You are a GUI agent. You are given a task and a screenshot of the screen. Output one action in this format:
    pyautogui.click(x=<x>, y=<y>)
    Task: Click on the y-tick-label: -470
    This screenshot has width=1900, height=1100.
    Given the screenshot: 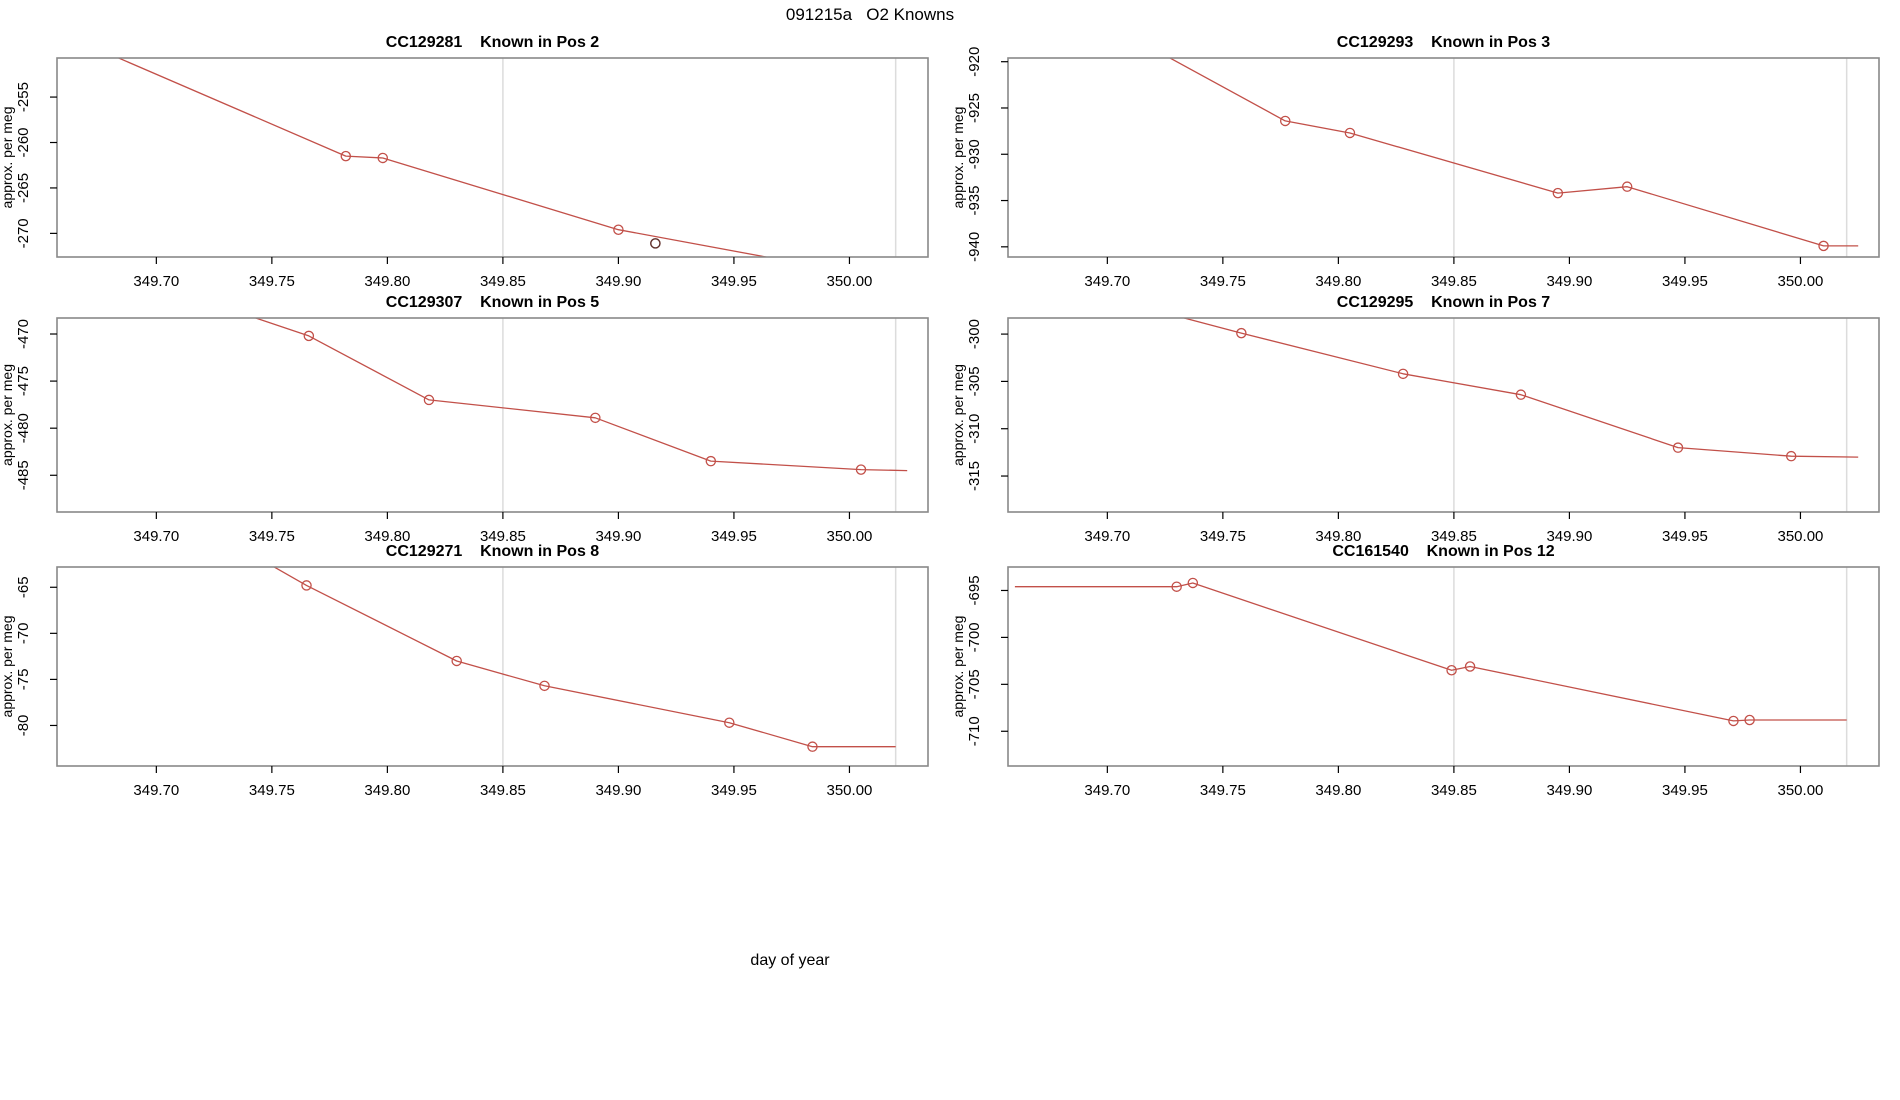 What is the action you would take?
    pyautogui.click(x=23, y=334)
    